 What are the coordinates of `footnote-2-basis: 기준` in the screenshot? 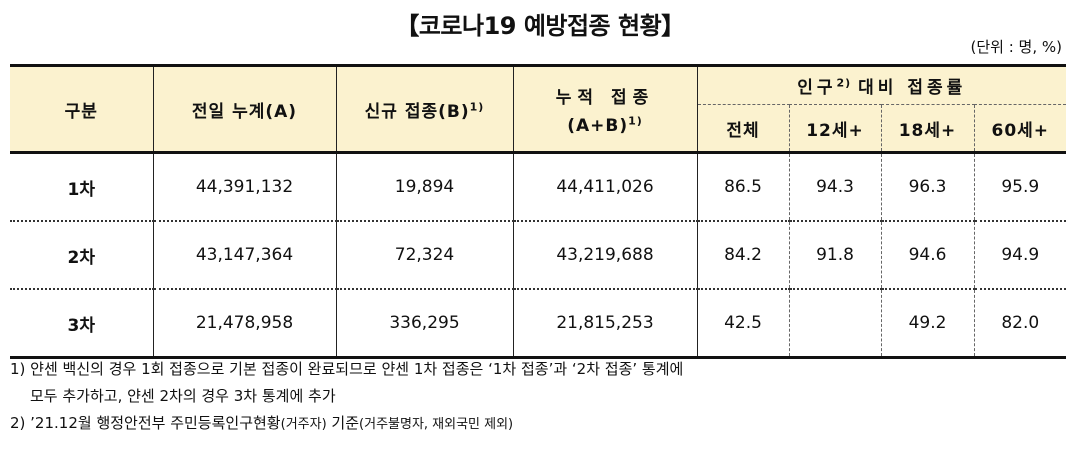 It's located at (343, 423).